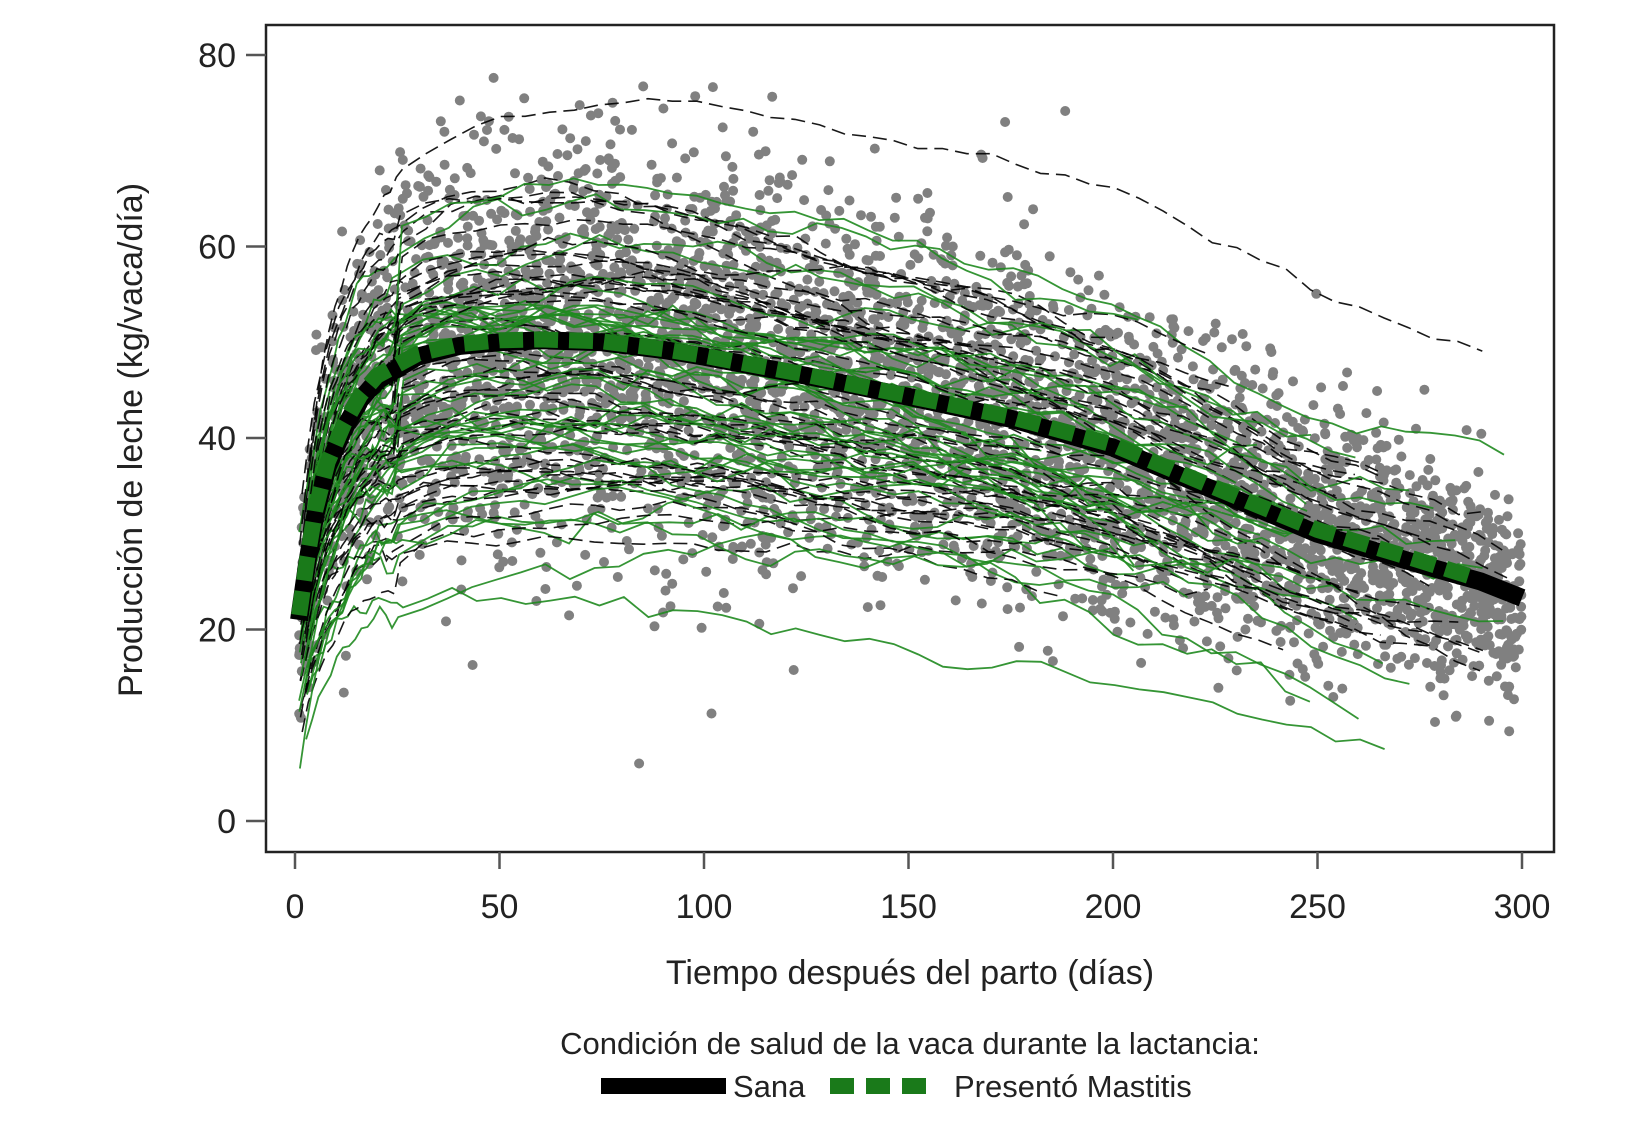 The image size is (1648, 1141). I want to click on y-tick-label: 20, so click(217, 631).